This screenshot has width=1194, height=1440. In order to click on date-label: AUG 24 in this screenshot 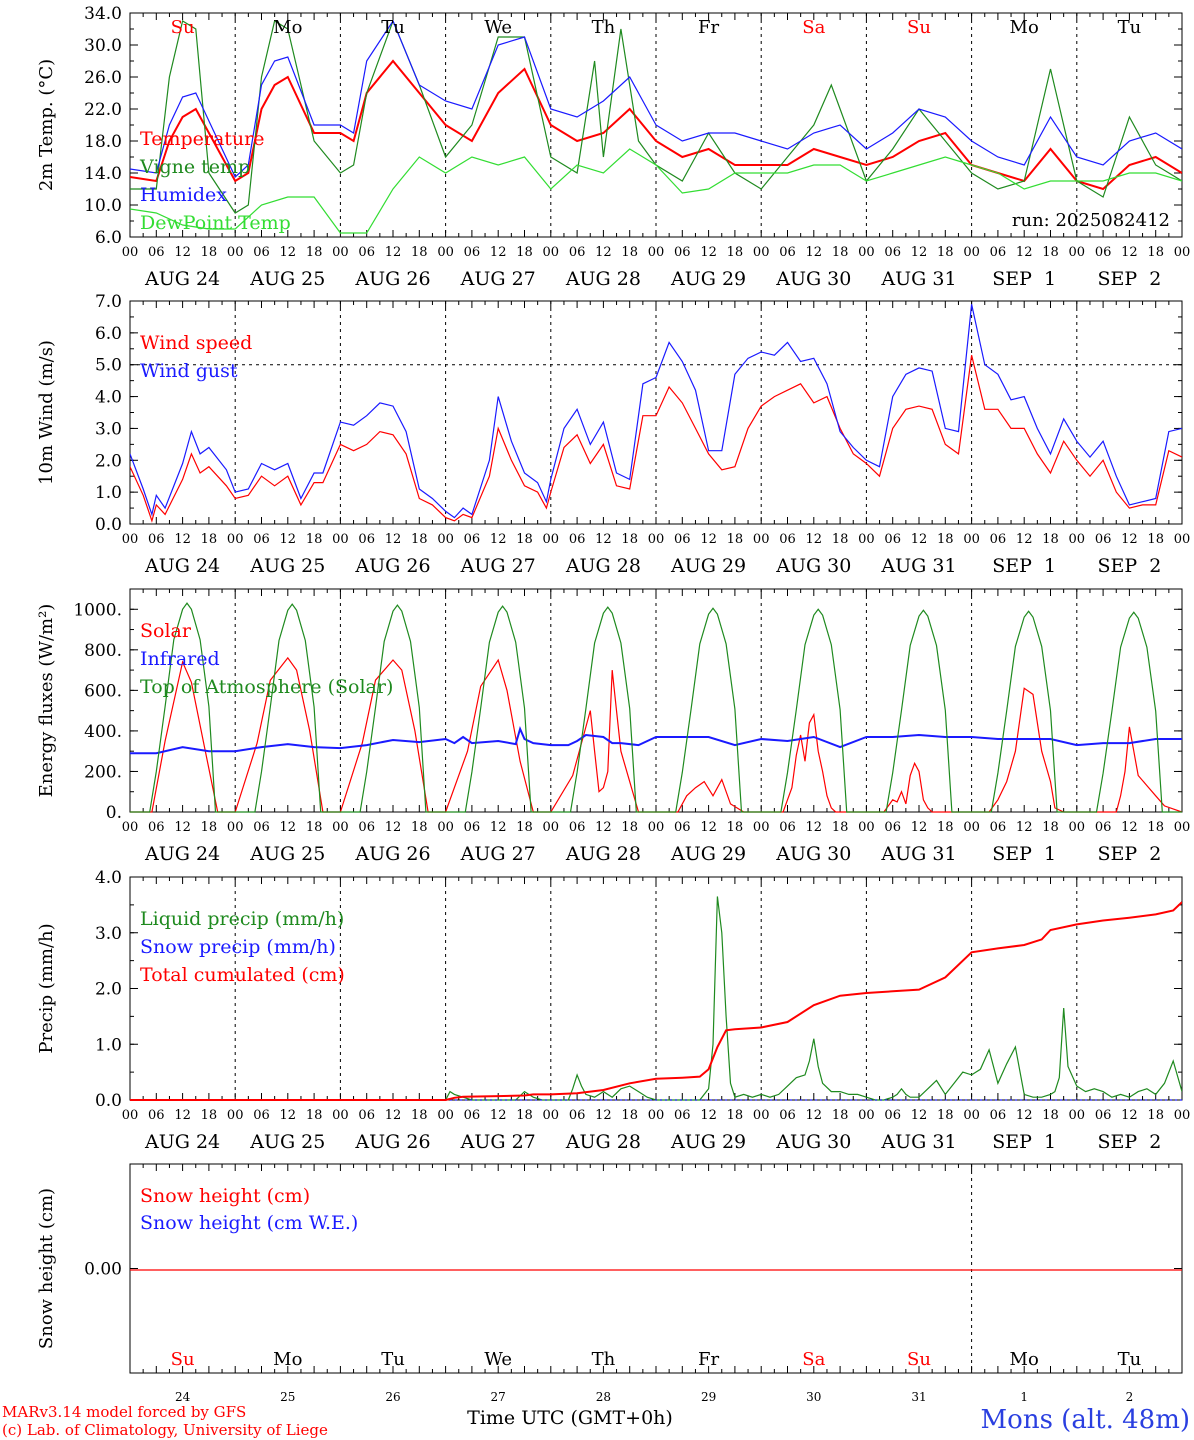, I will do `click(182, 279)`.